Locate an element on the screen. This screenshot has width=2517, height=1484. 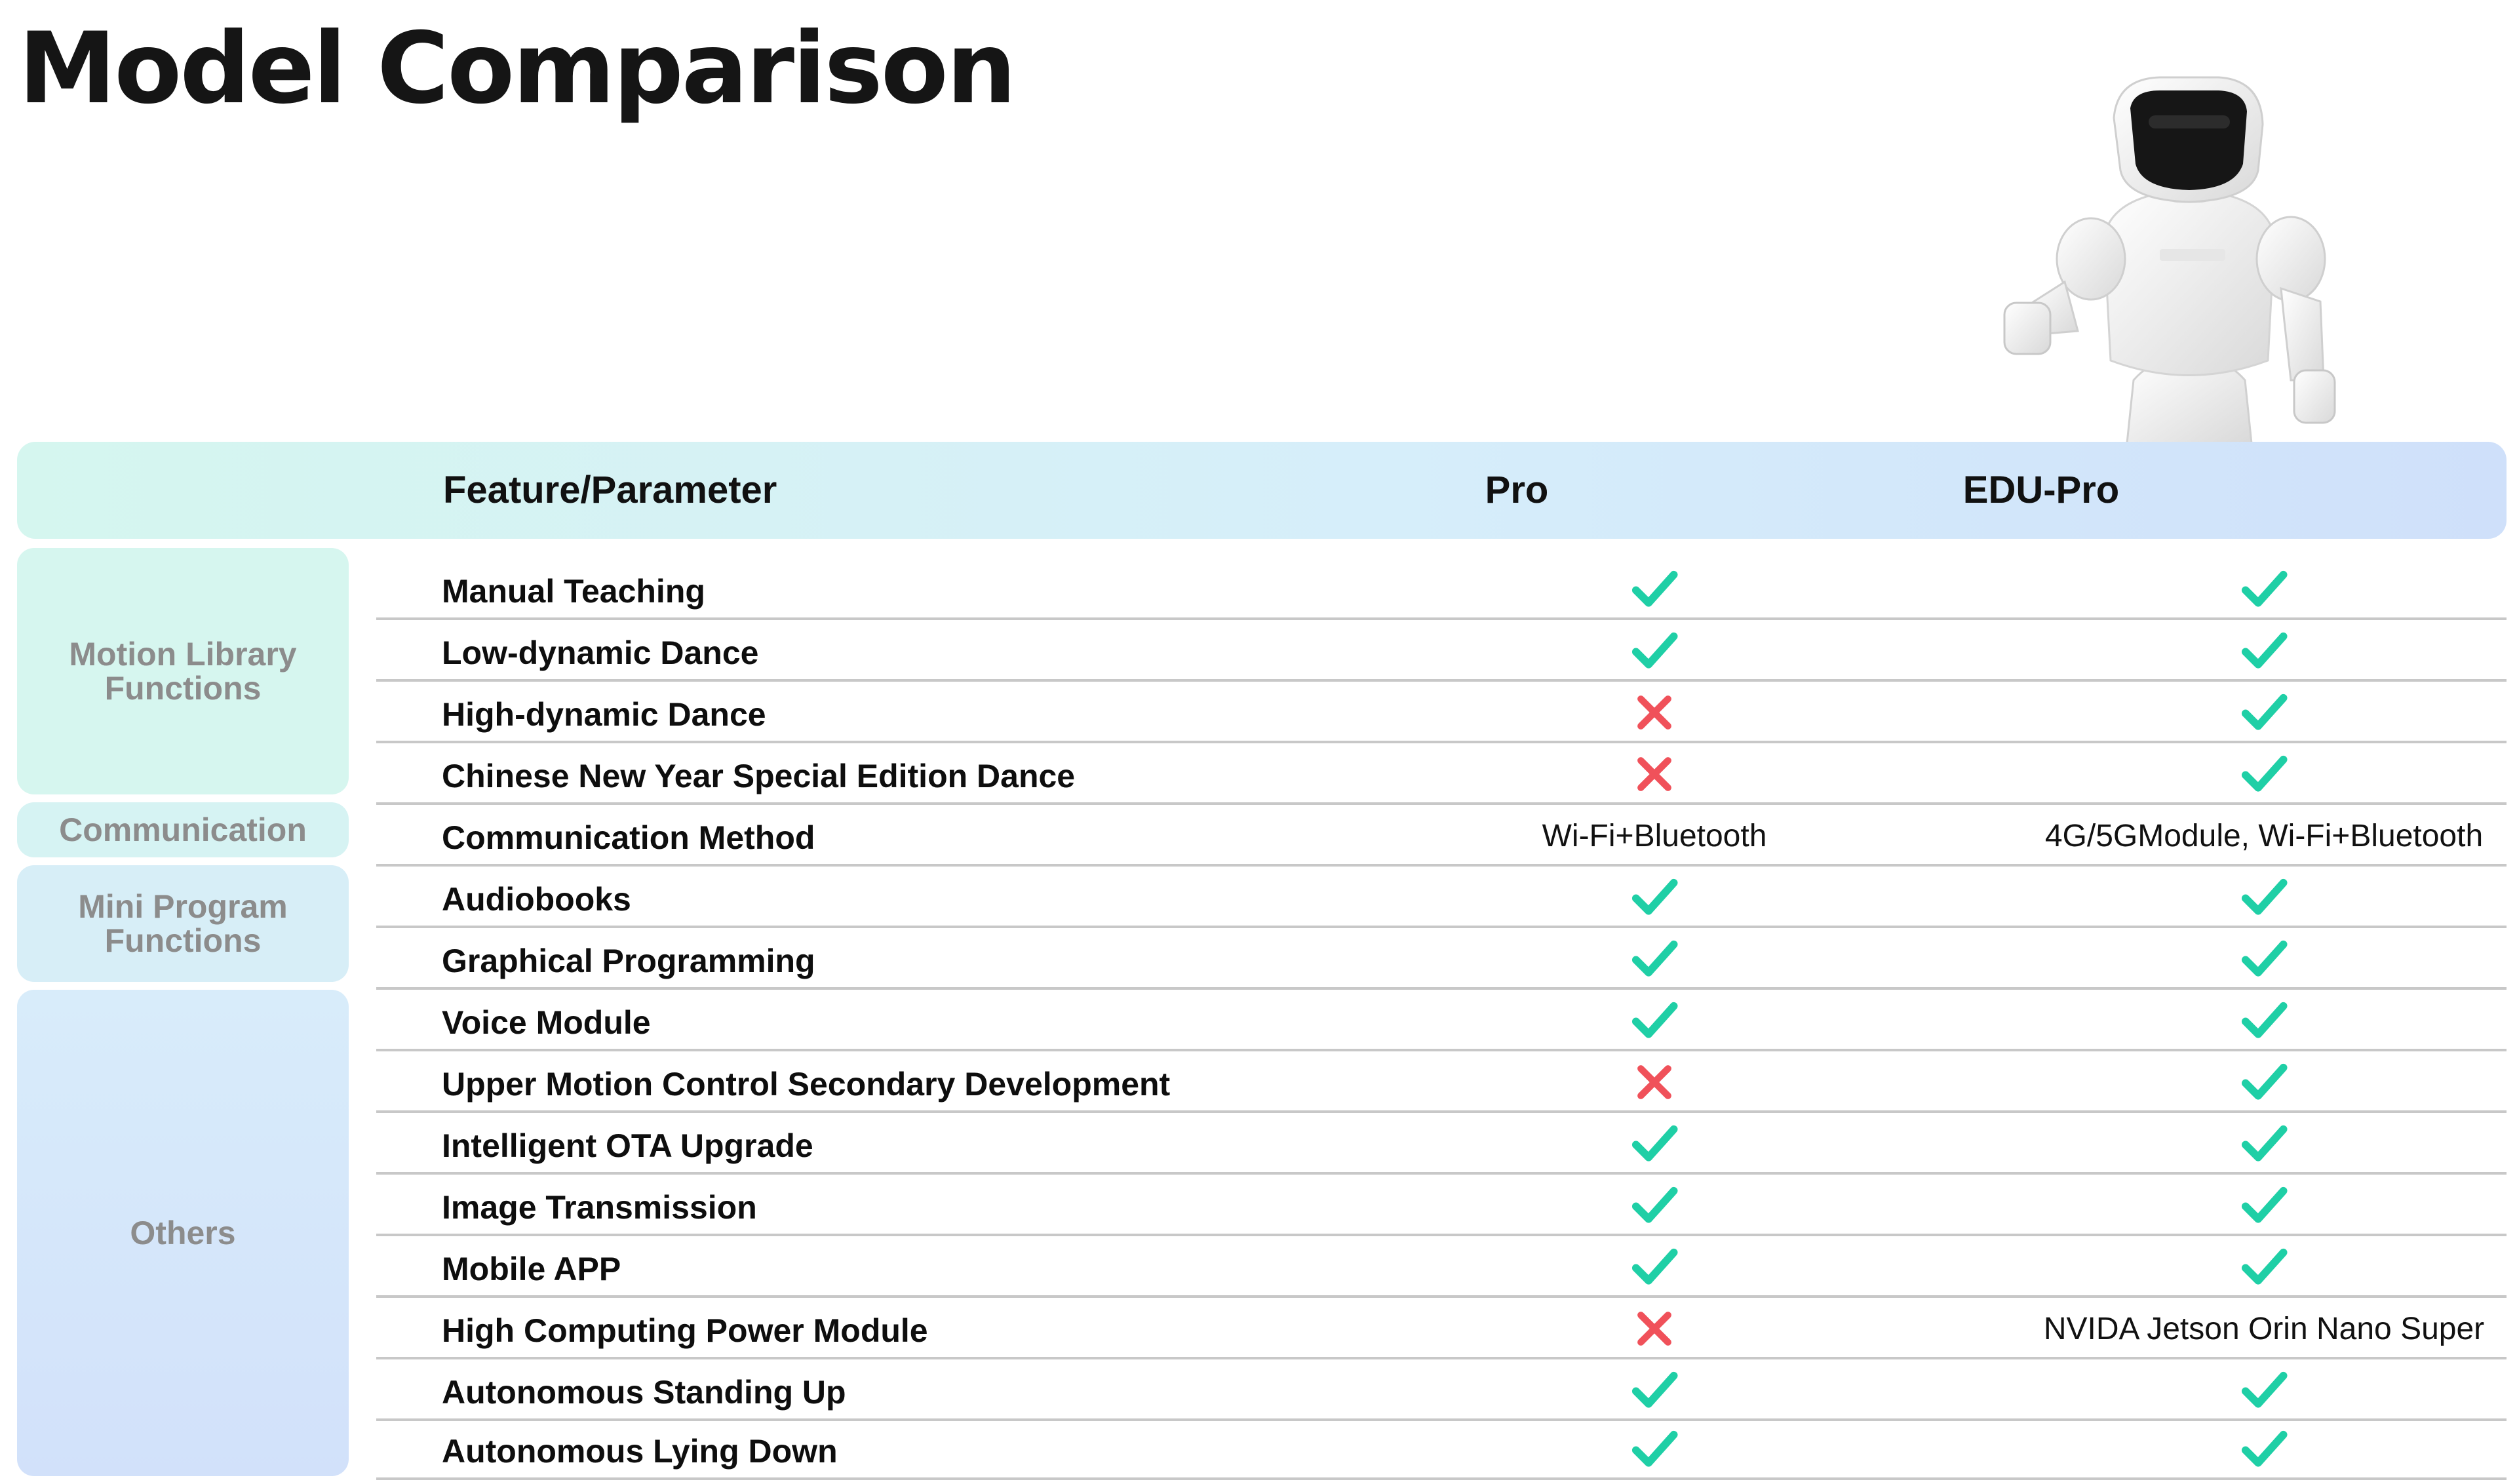
category-label: Motion Library Functions is located at coordinates (183, 671).